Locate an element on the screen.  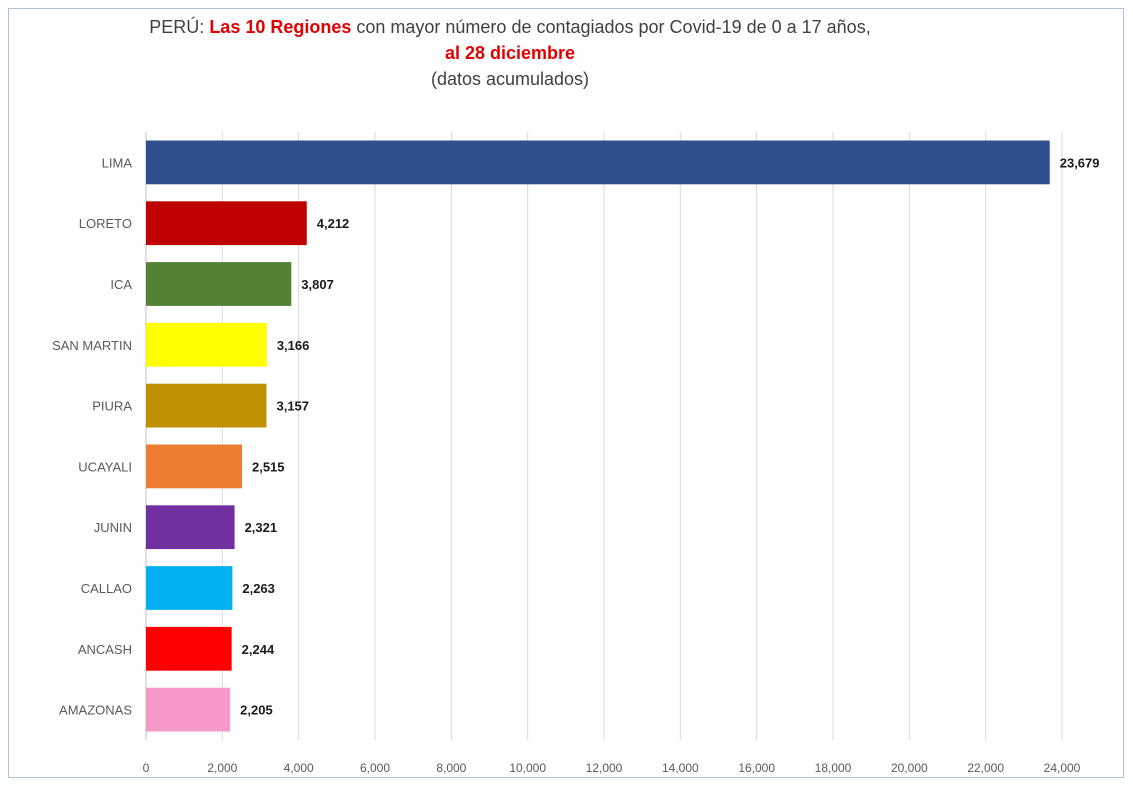
x-tick-label: 0 is located at coordinates (146, 768).